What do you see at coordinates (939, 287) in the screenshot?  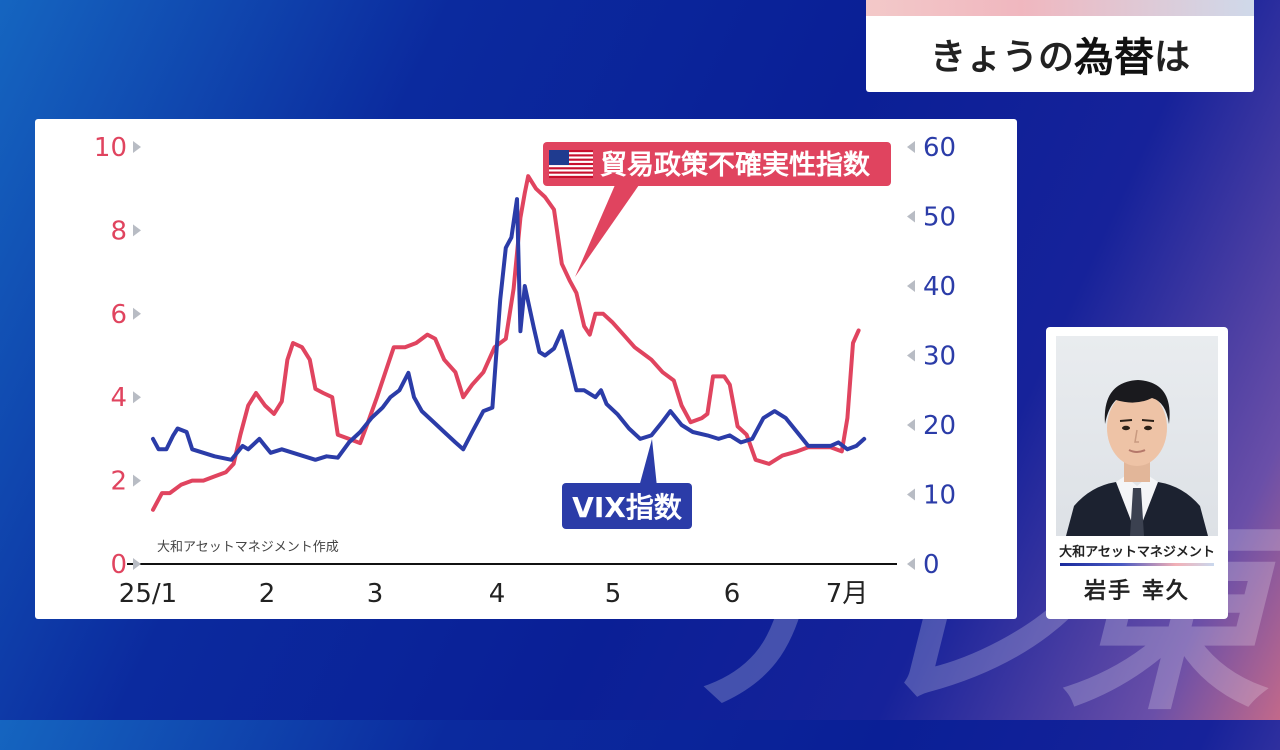 I see `right-axis-tick-label: 40` at bounding box center [939, 287].